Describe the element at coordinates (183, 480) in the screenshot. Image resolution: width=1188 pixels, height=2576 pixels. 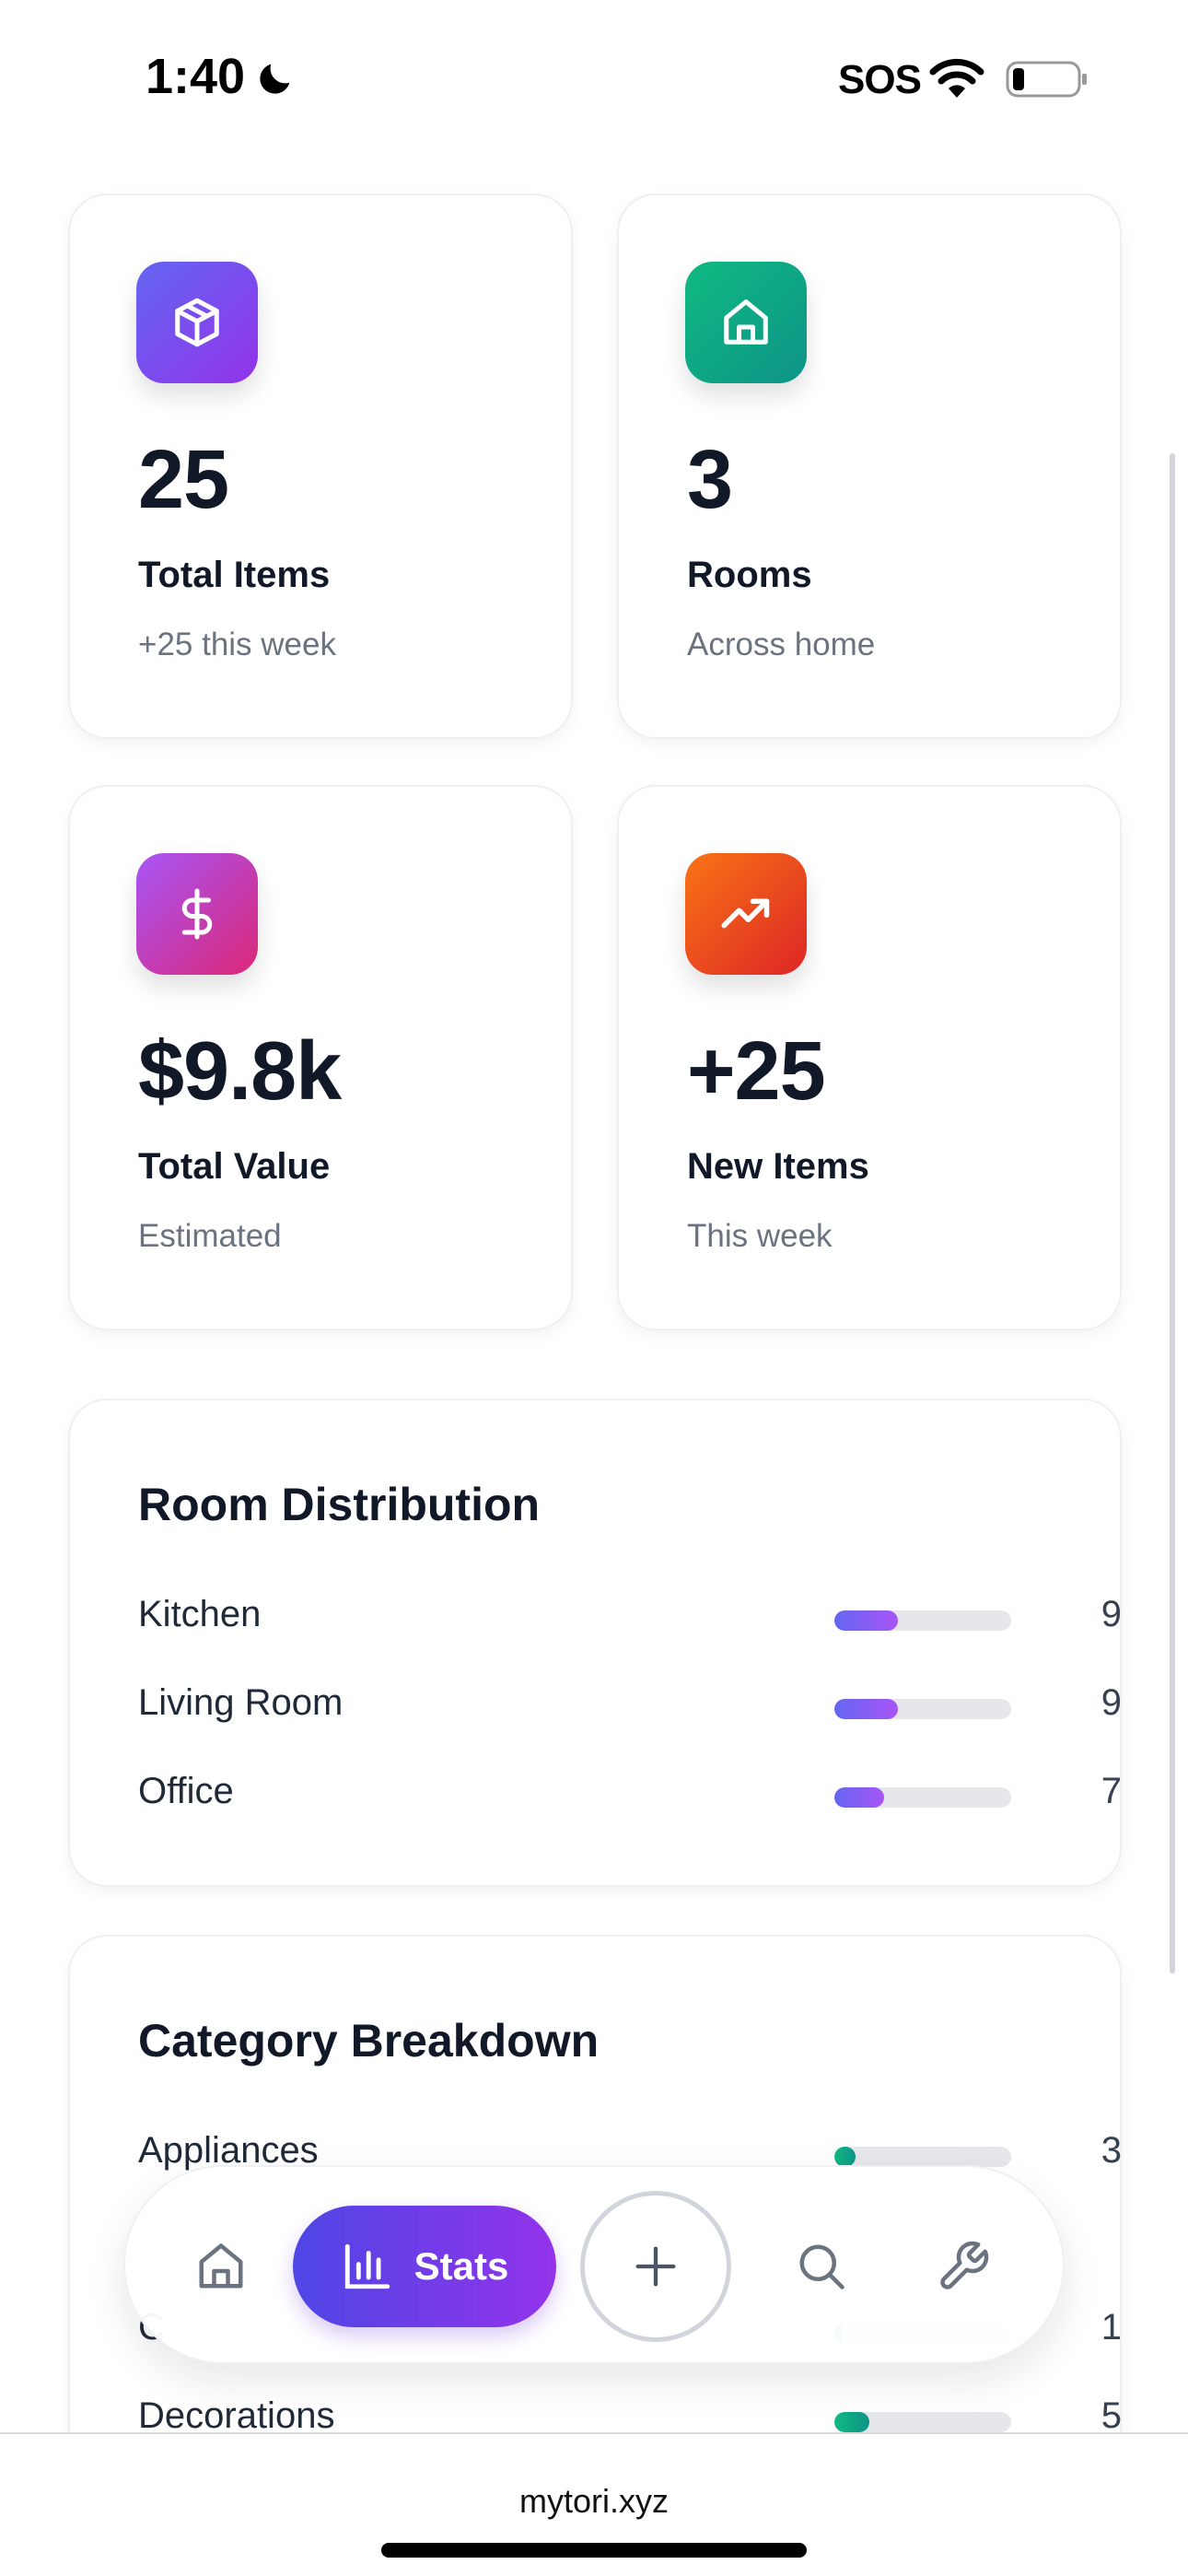
I see `stat-value: 25` at that location.